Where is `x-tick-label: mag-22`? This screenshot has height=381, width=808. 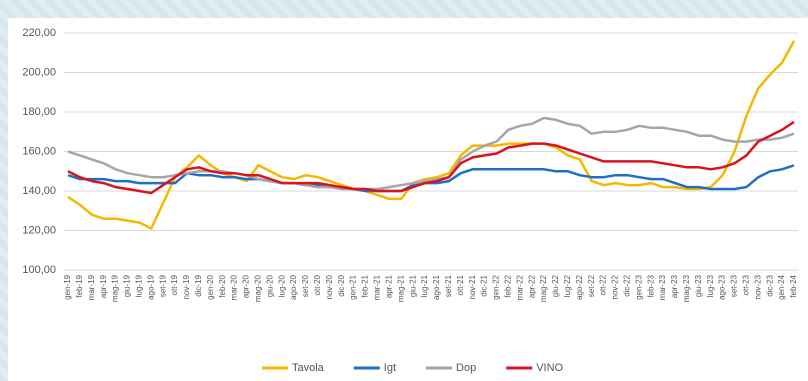
x-tick-label: mag-22 is located at coordinates (543, 288).